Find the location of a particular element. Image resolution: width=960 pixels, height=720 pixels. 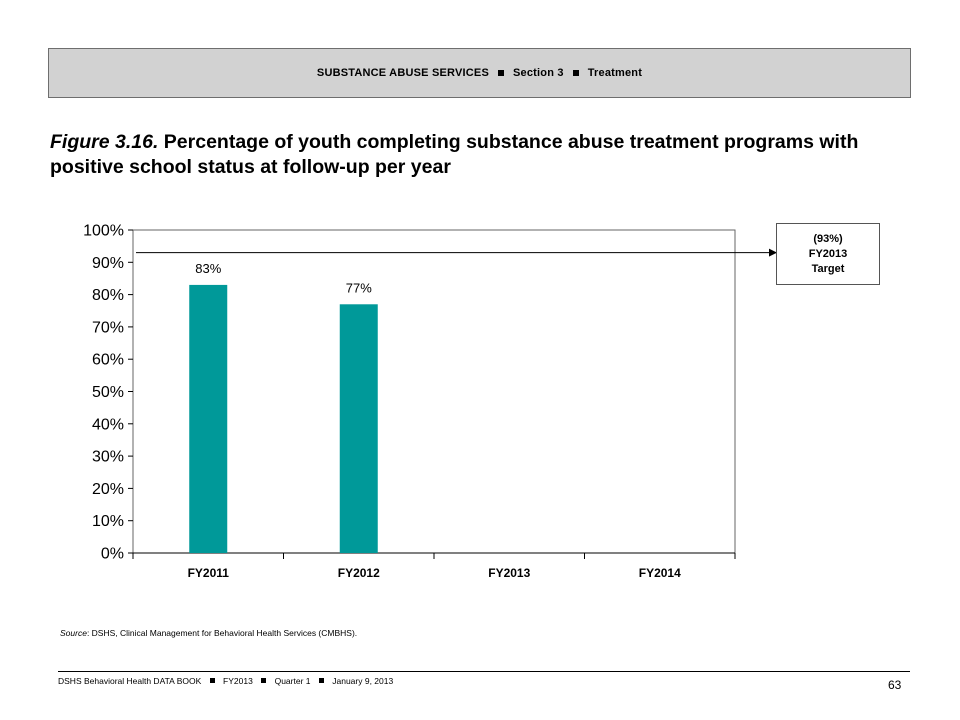

x-tick-label: FY2014 is located at coordinates (660, 573).